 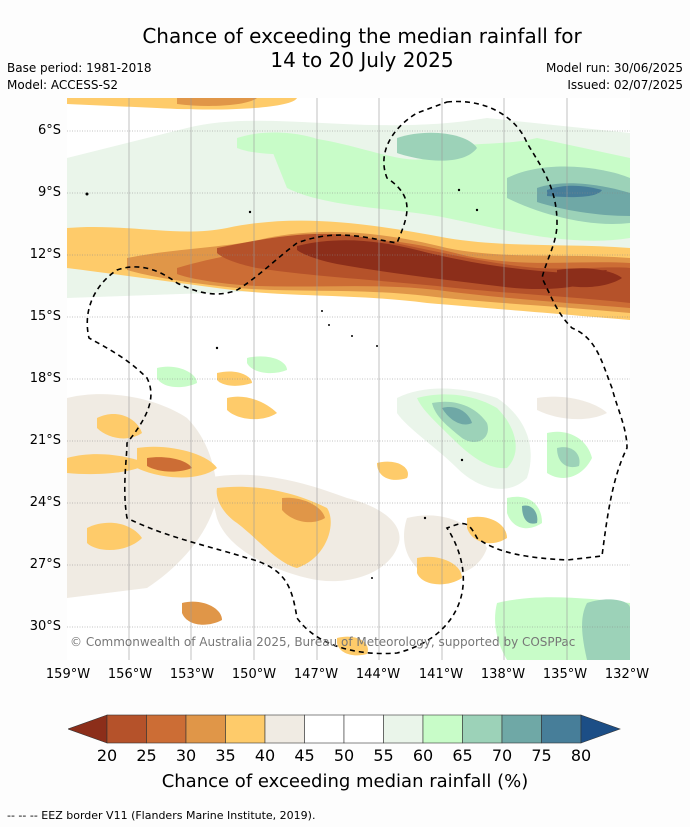 I want to click on meta-left: Base period: 1981-2018 Model: ACCESS-S2, so click(x=79, y=77).